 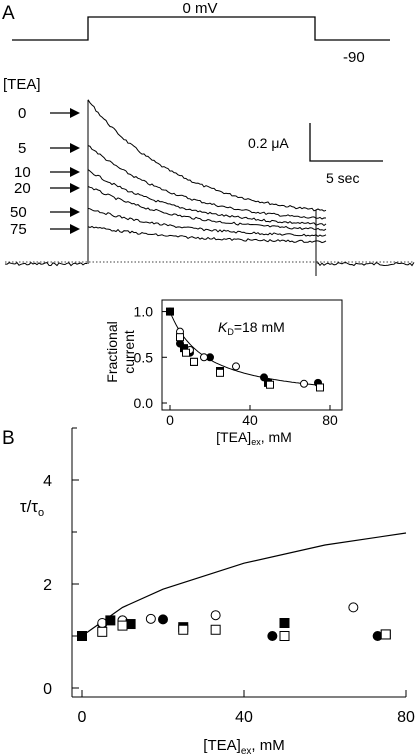 I want to click on main-y-label-sub: o, so click(x=41, y=513).